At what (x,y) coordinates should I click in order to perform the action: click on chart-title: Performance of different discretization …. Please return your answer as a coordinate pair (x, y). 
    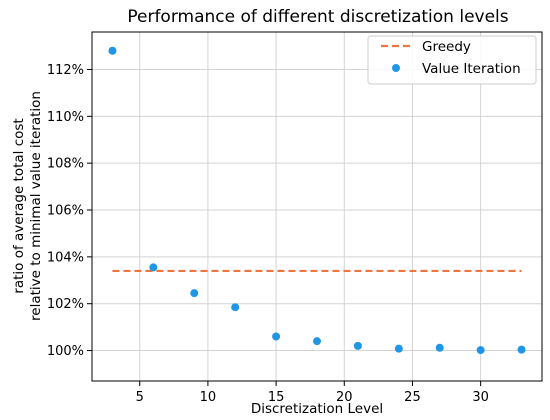
    Looking at the image, I should click on (317, 17).